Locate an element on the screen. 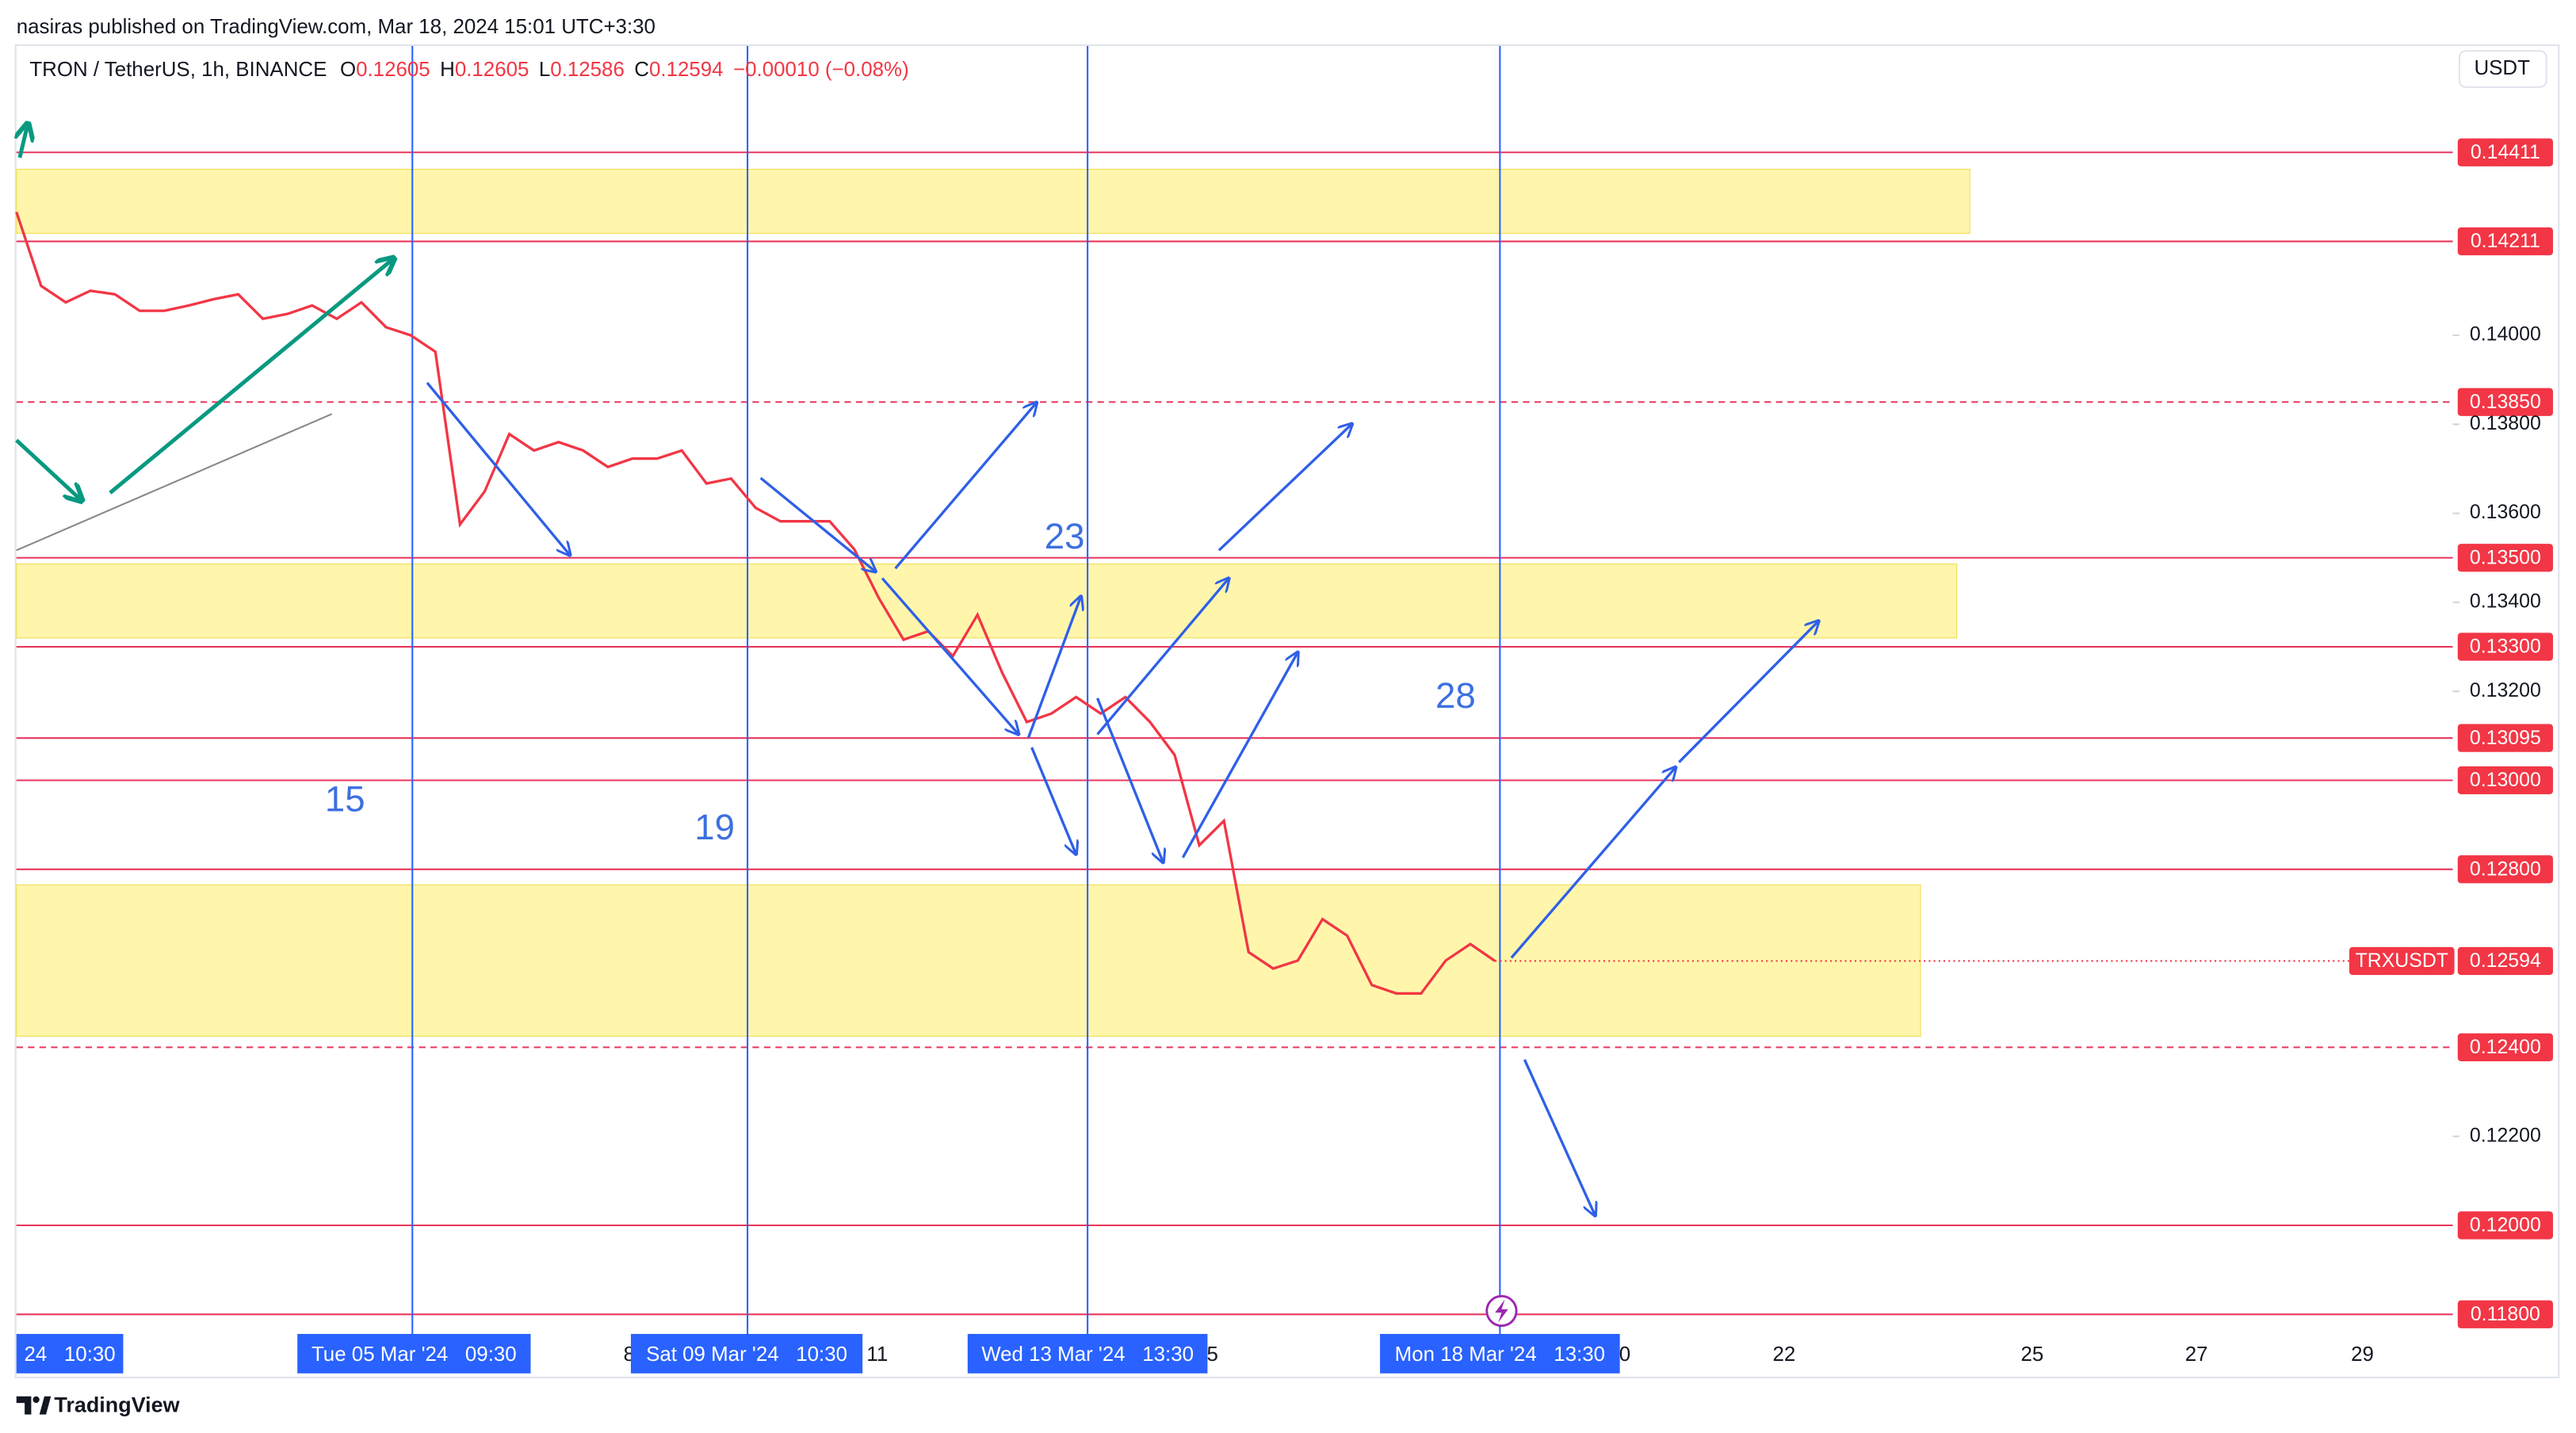 This screenshot has height=1433, width=2576. annotation: 28 is located at coordinates (1455, 695).